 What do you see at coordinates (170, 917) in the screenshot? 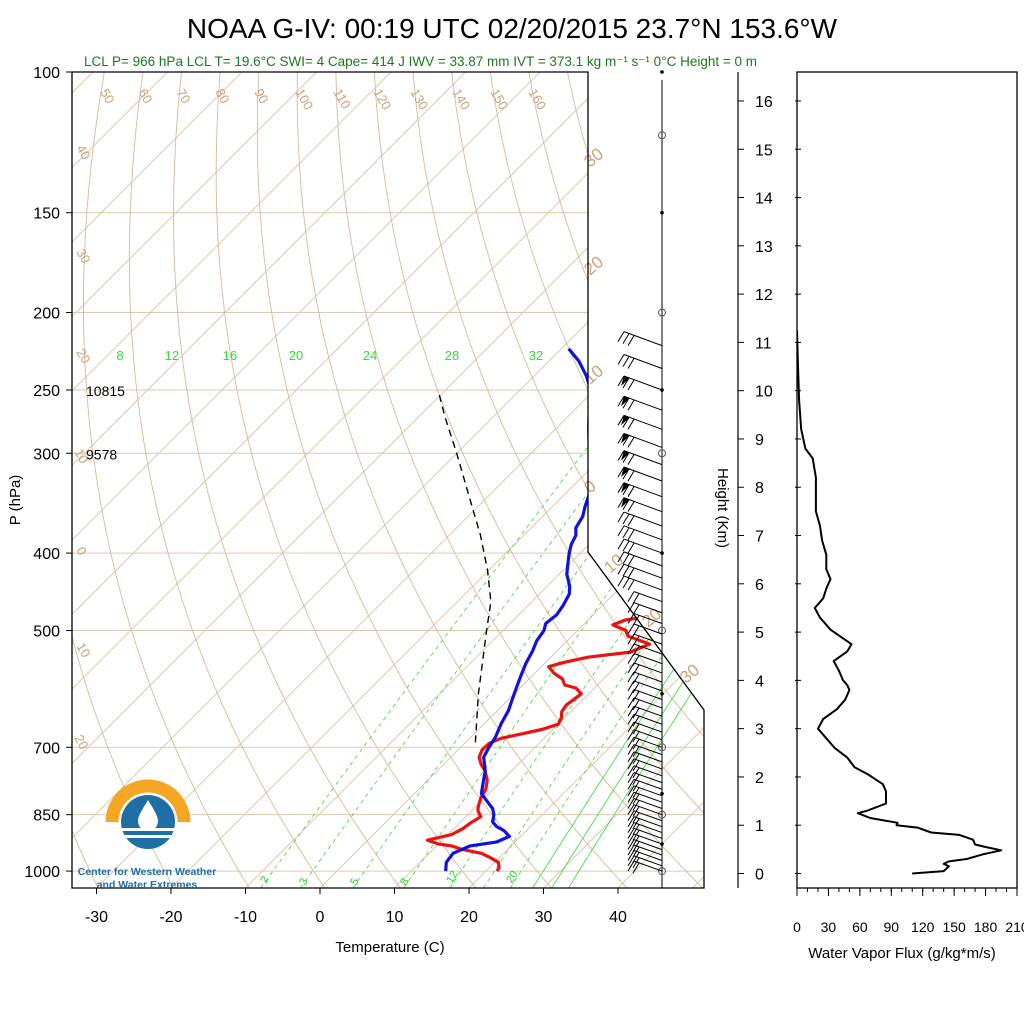
I see `temperature-tick-label: -20` at bounding box center [170, 917].